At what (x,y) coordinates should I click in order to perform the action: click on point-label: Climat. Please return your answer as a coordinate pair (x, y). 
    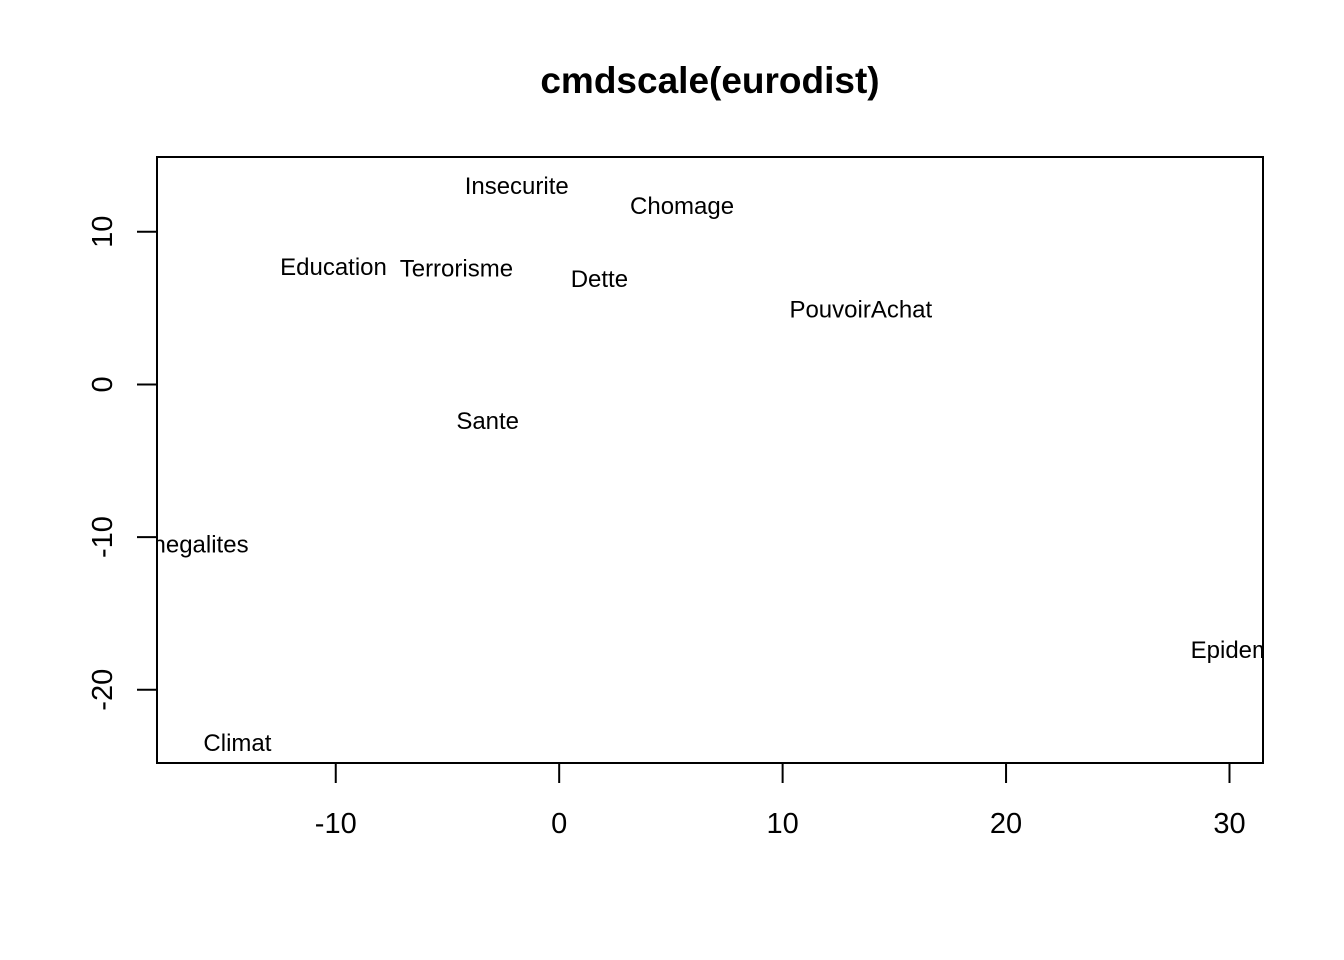
    Looking at the image, I should click on (237, 743).